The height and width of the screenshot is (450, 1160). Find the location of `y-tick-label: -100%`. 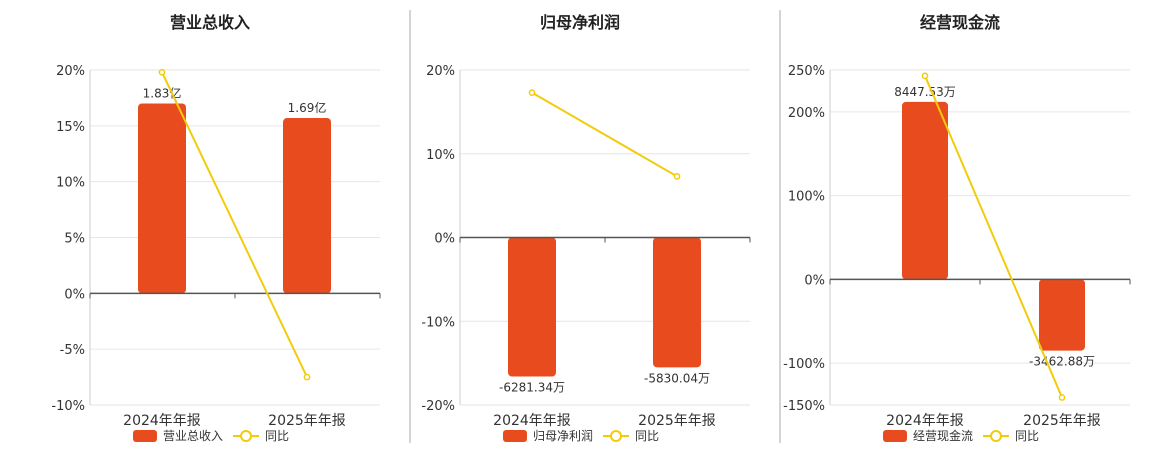

y-tick-label: -100% is located at coordinates (804, 364).